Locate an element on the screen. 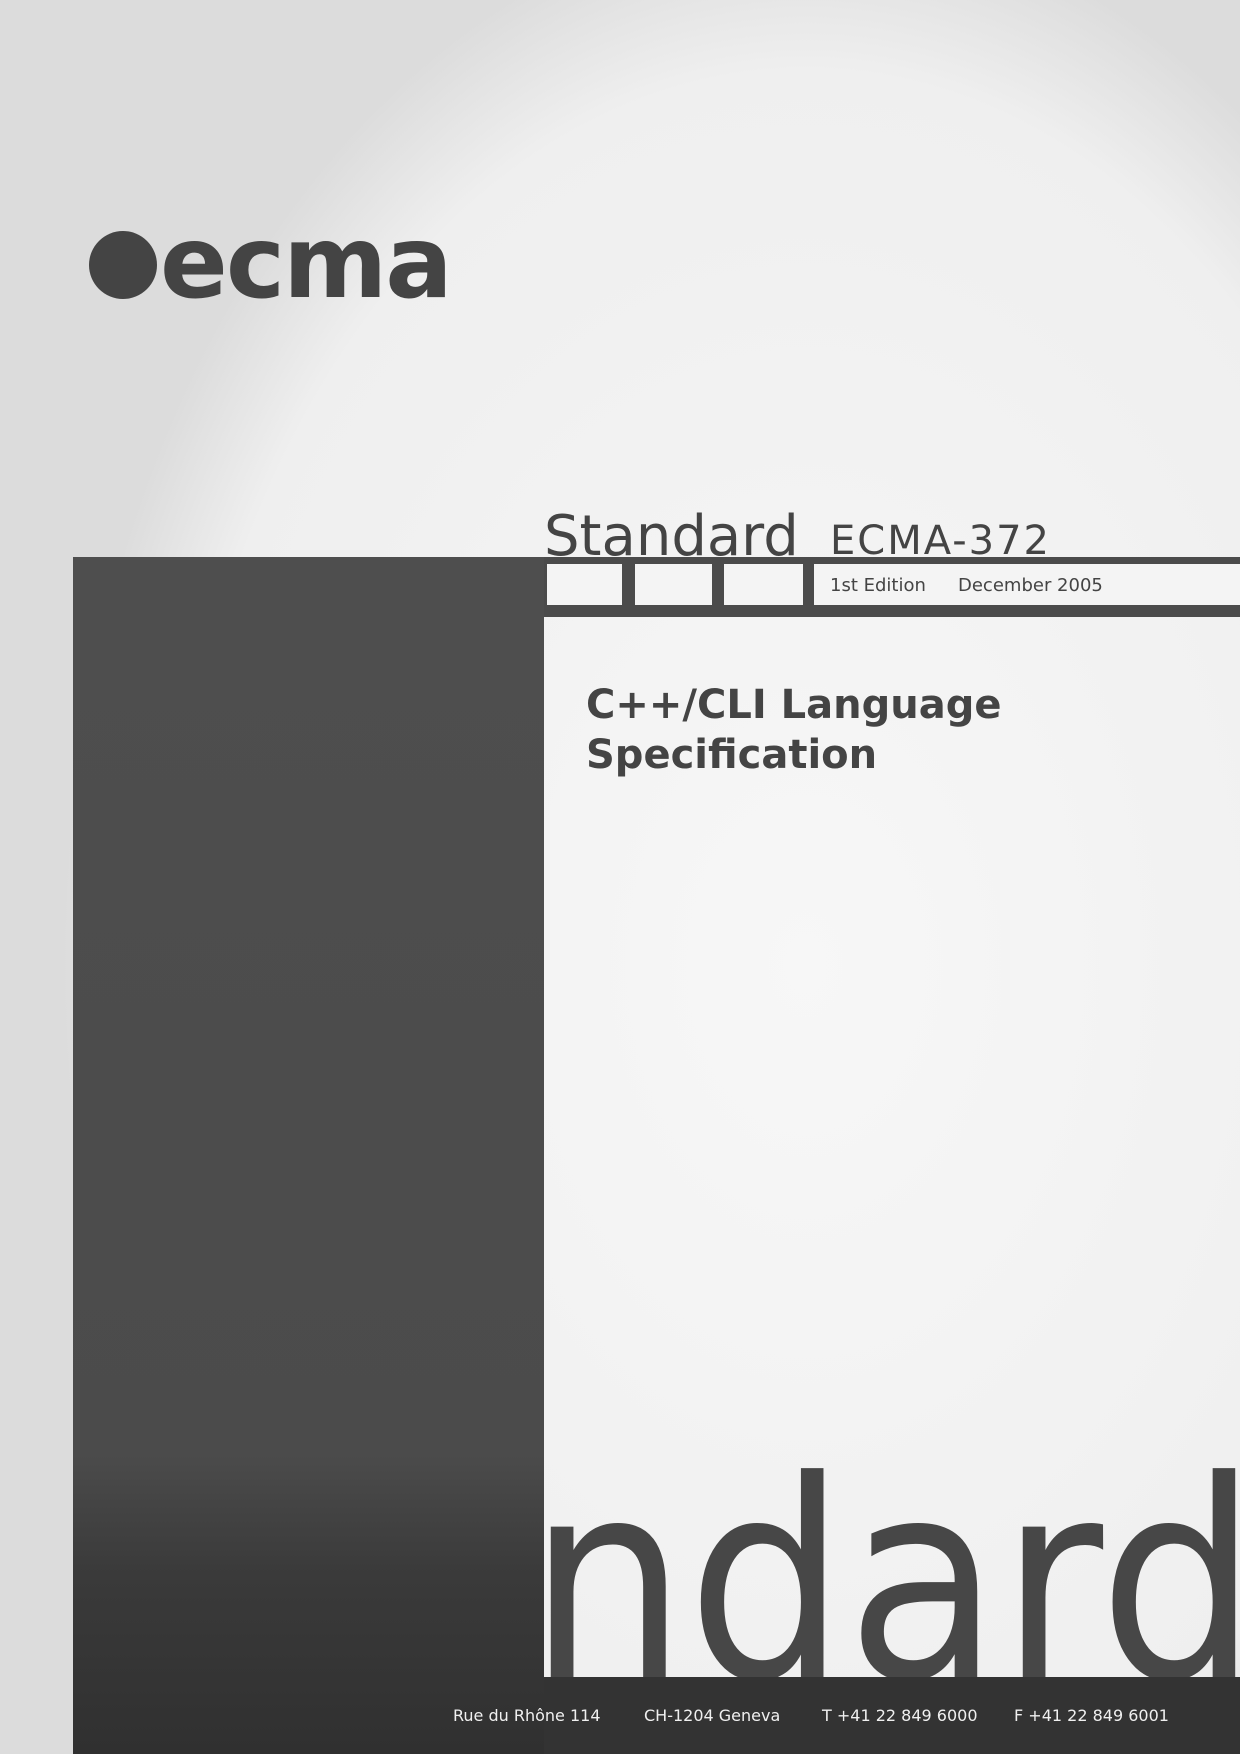 The height and width of the screenshot is (1754, 1240). footer-fax: F +41 22 849 6001 is located at coordinates (1091, 1715).